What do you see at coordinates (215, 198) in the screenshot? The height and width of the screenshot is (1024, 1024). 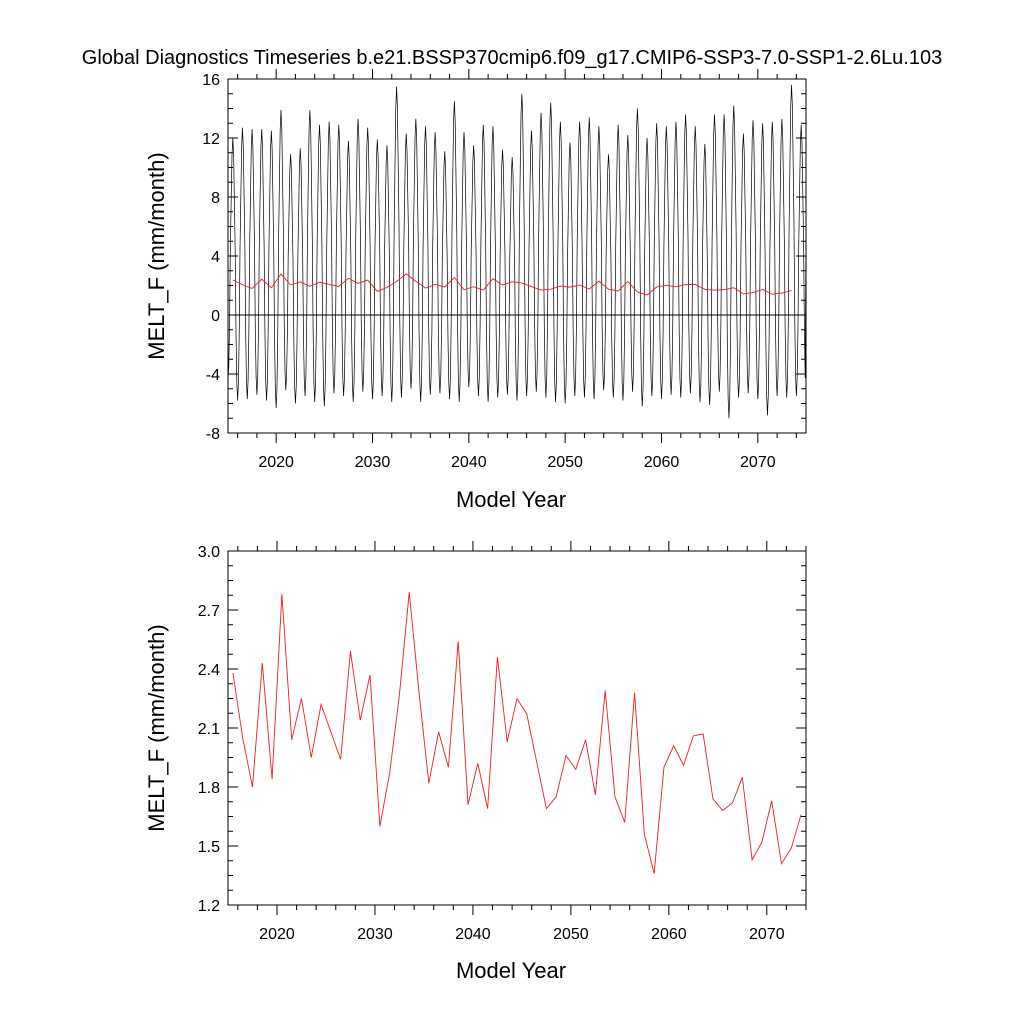 I see `y-tick-label: 8` at bounding box center [215, 198].